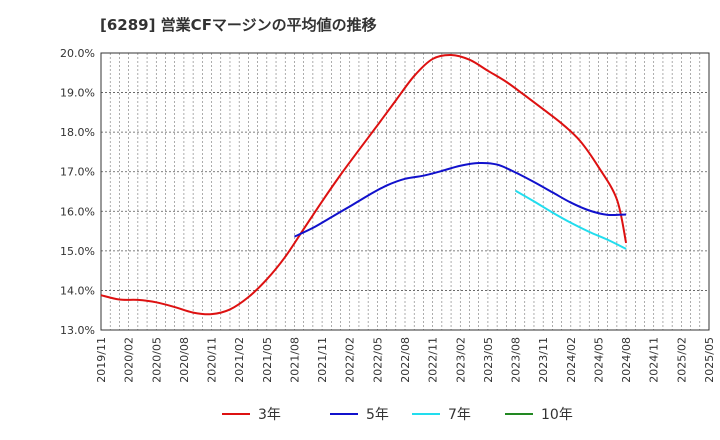  Describe the element at coordinates (77, 172) in the screenshot. I see `y-tick-label: 17.0%` at that location.